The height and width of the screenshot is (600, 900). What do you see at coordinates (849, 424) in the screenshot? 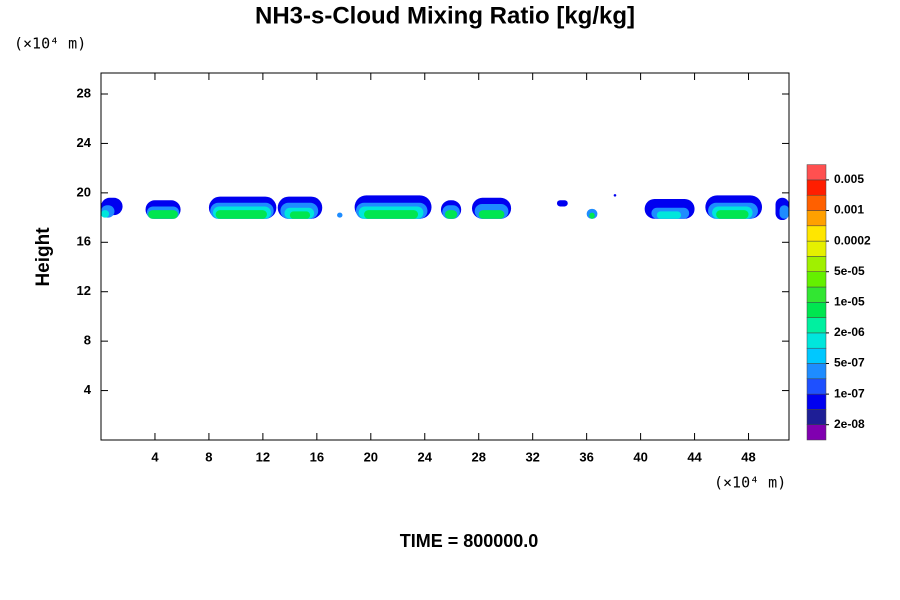
I see `colorbar-label: 2e-08` at bounding box center [849, 424].